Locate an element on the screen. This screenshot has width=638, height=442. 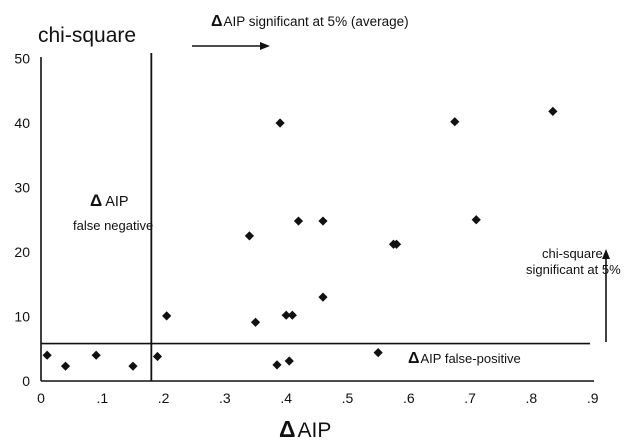
x-tick-label: .6 is located at coordinates (409, 398).